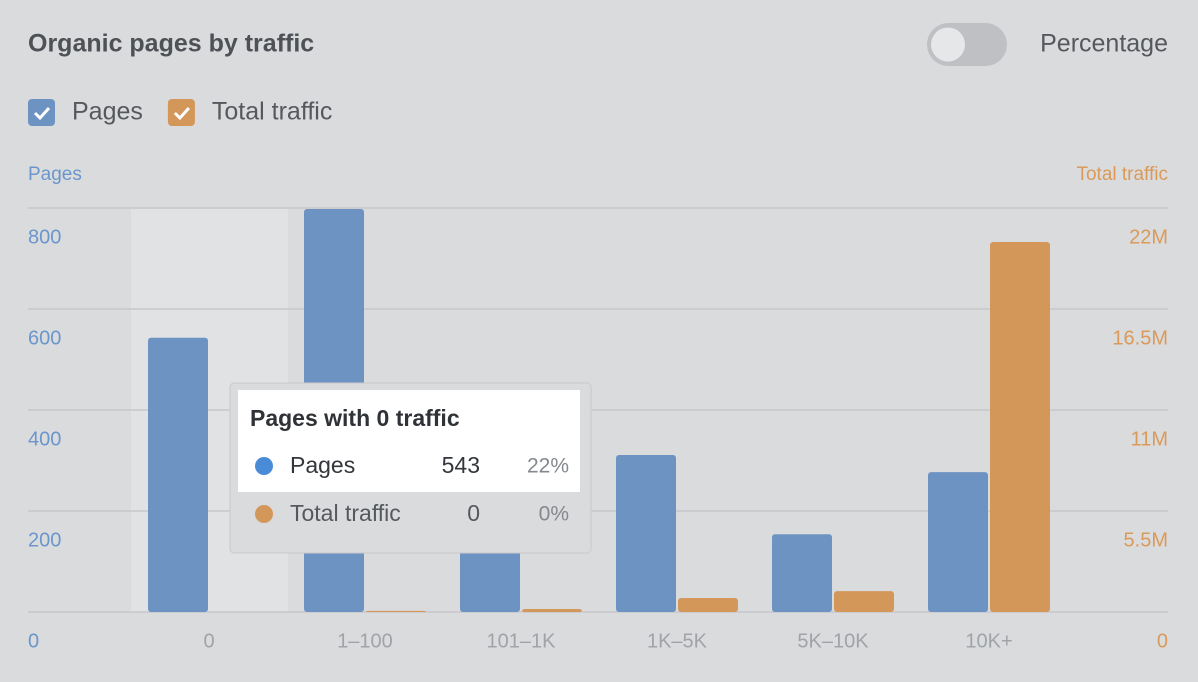 The height and width of the screenshot is (682, 1198). I want to click on x-tick-label: 101–1K, so click(522, 641).